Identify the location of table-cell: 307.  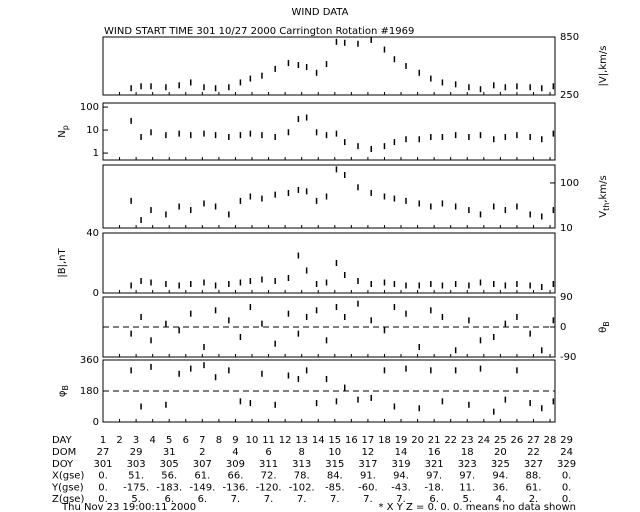
(202, 464).